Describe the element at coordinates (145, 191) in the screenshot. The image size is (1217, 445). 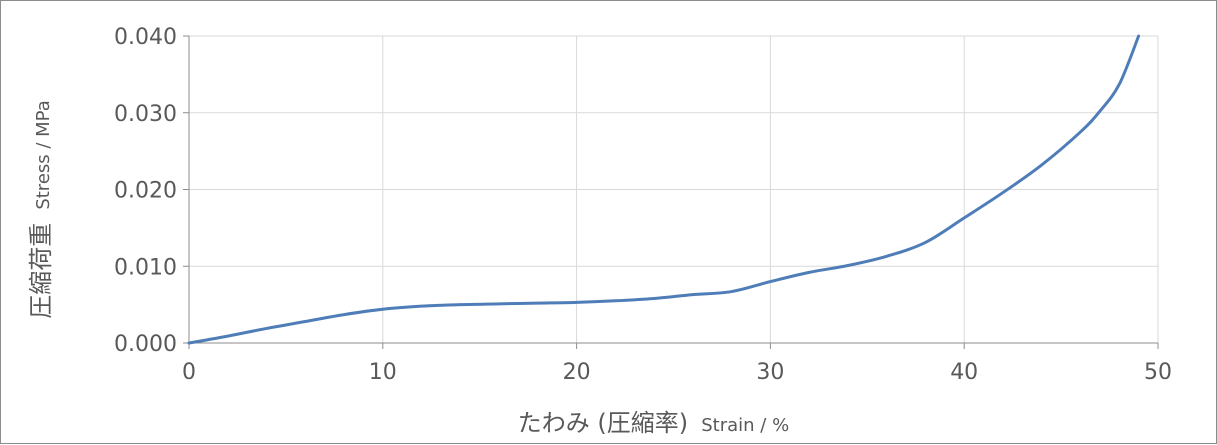
I see `y-tick-label: 0.020` at that location.